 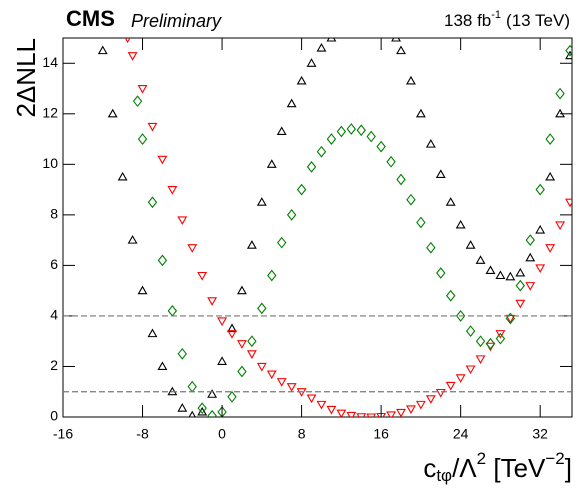 What do you see at coordinates (467, 20) in the screenshot?
I see `lumi-value: 138 fb` at bounding box center [467, 20].